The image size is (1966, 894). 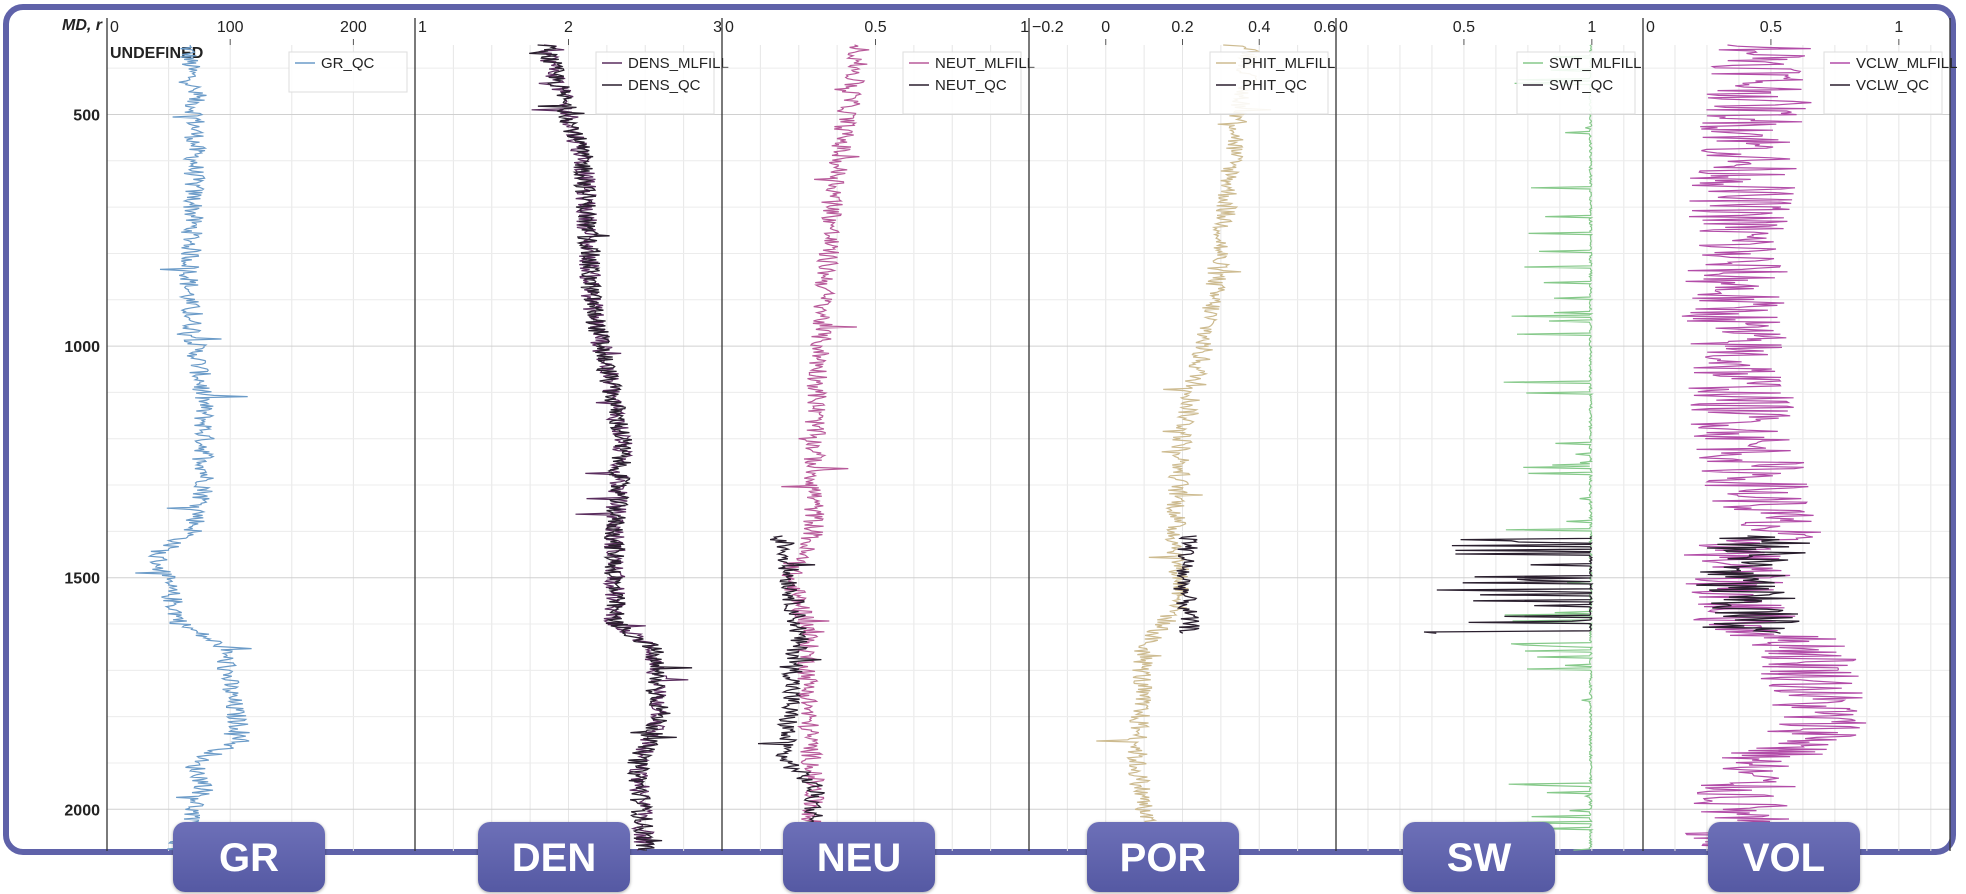 I want to click on depth-axis-label: MD, r, so click(x=82, y=25).